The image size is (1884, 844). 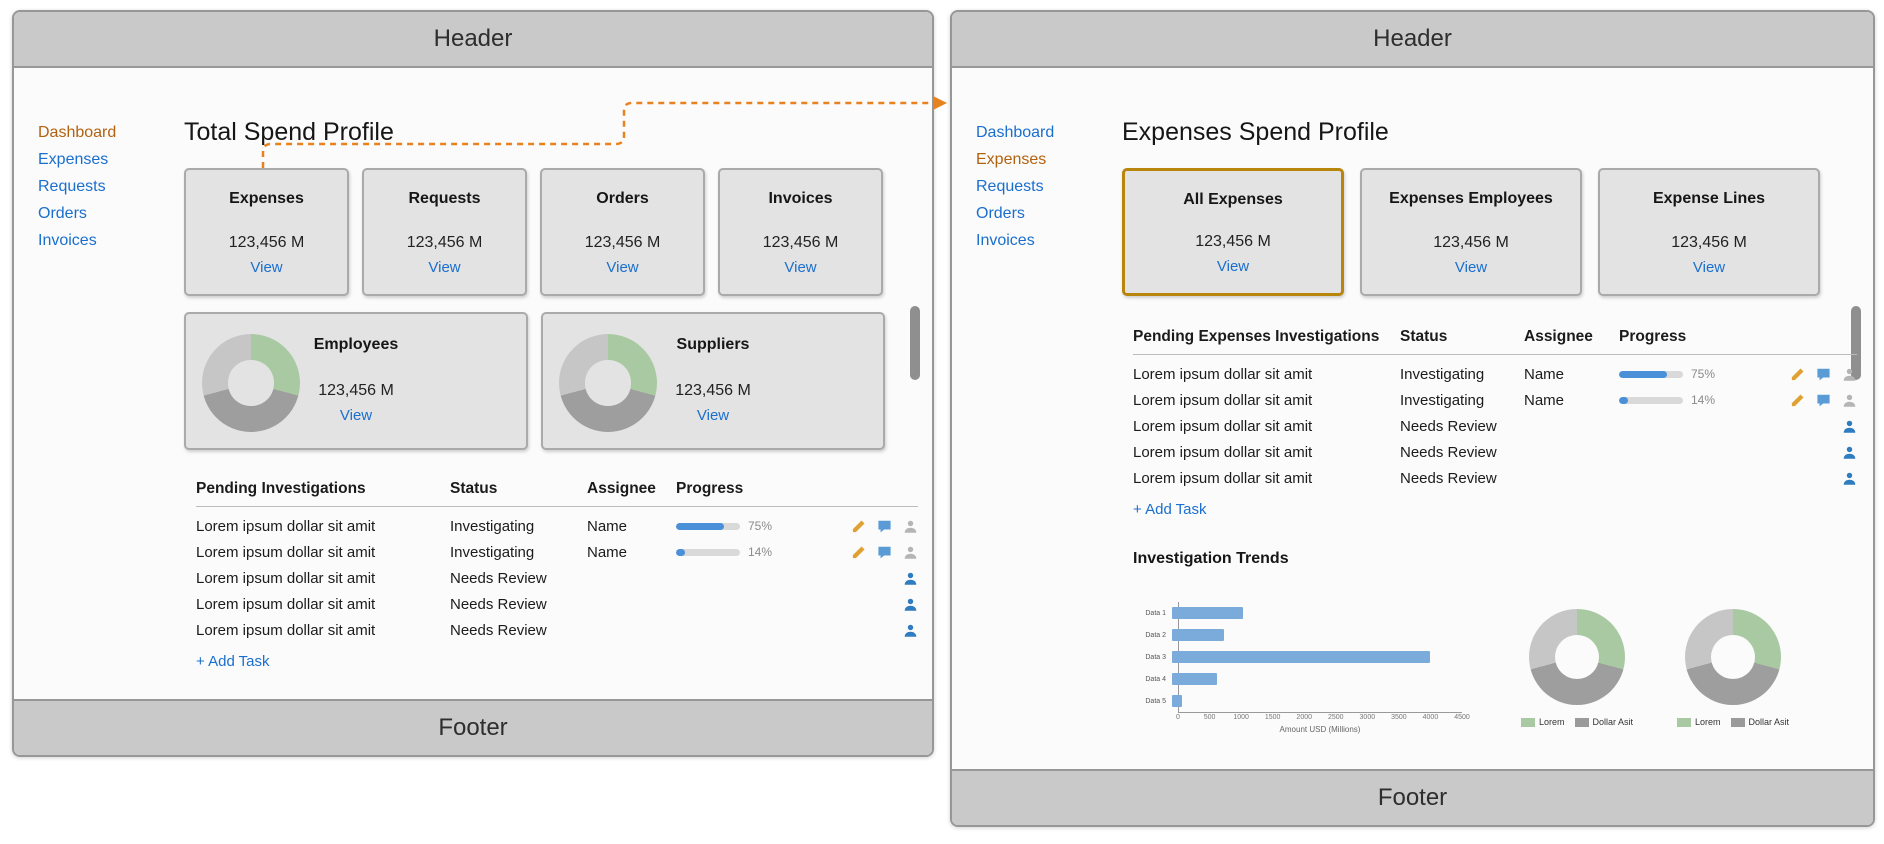 What do you see at coordinates (708, 526) in the screenshot?
I see `progress-bar` at bounding box center [708, 526].